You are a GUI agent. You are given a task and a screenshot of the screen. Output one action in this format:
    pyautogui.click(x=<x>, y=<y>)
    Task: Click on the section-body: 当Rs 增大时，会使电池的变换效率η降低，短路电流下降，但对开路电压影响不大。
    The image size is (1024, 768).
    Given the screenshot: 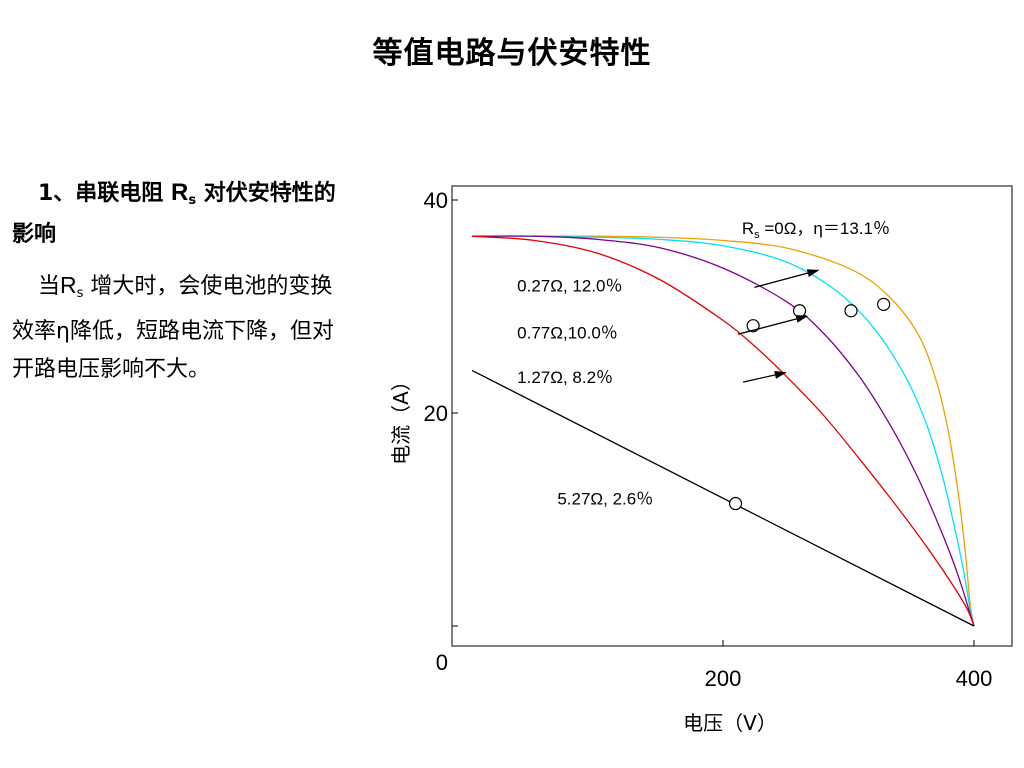 What is the action you would take?
    pyautogui.click(x=177, y=327)
    